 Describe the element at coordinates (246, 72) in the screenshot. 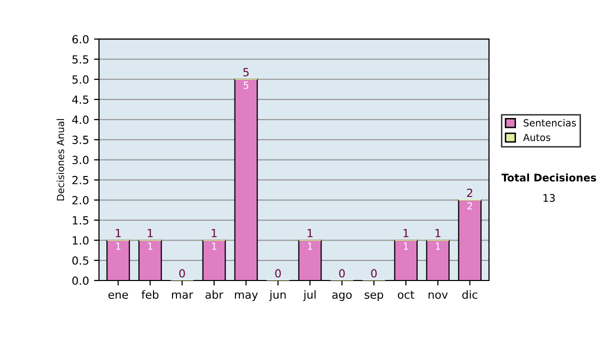

I see `total-label: 5` at that location.